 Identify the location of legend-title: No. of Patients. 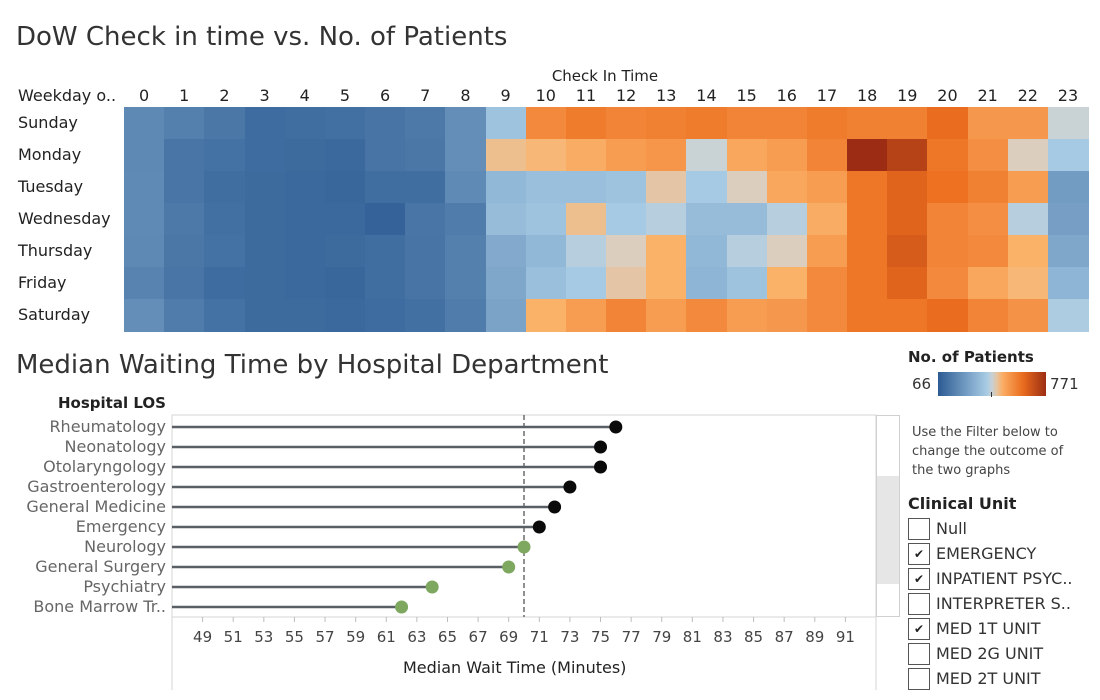
(971, 357).